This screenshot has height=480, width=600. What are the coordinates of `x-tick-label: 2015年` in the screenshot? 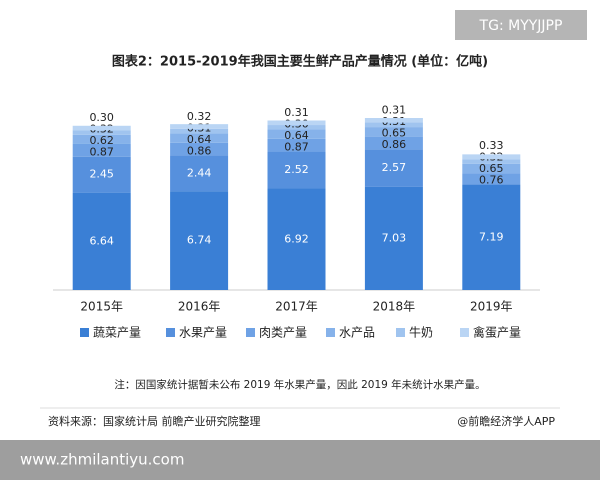 It's located at (101, 307).